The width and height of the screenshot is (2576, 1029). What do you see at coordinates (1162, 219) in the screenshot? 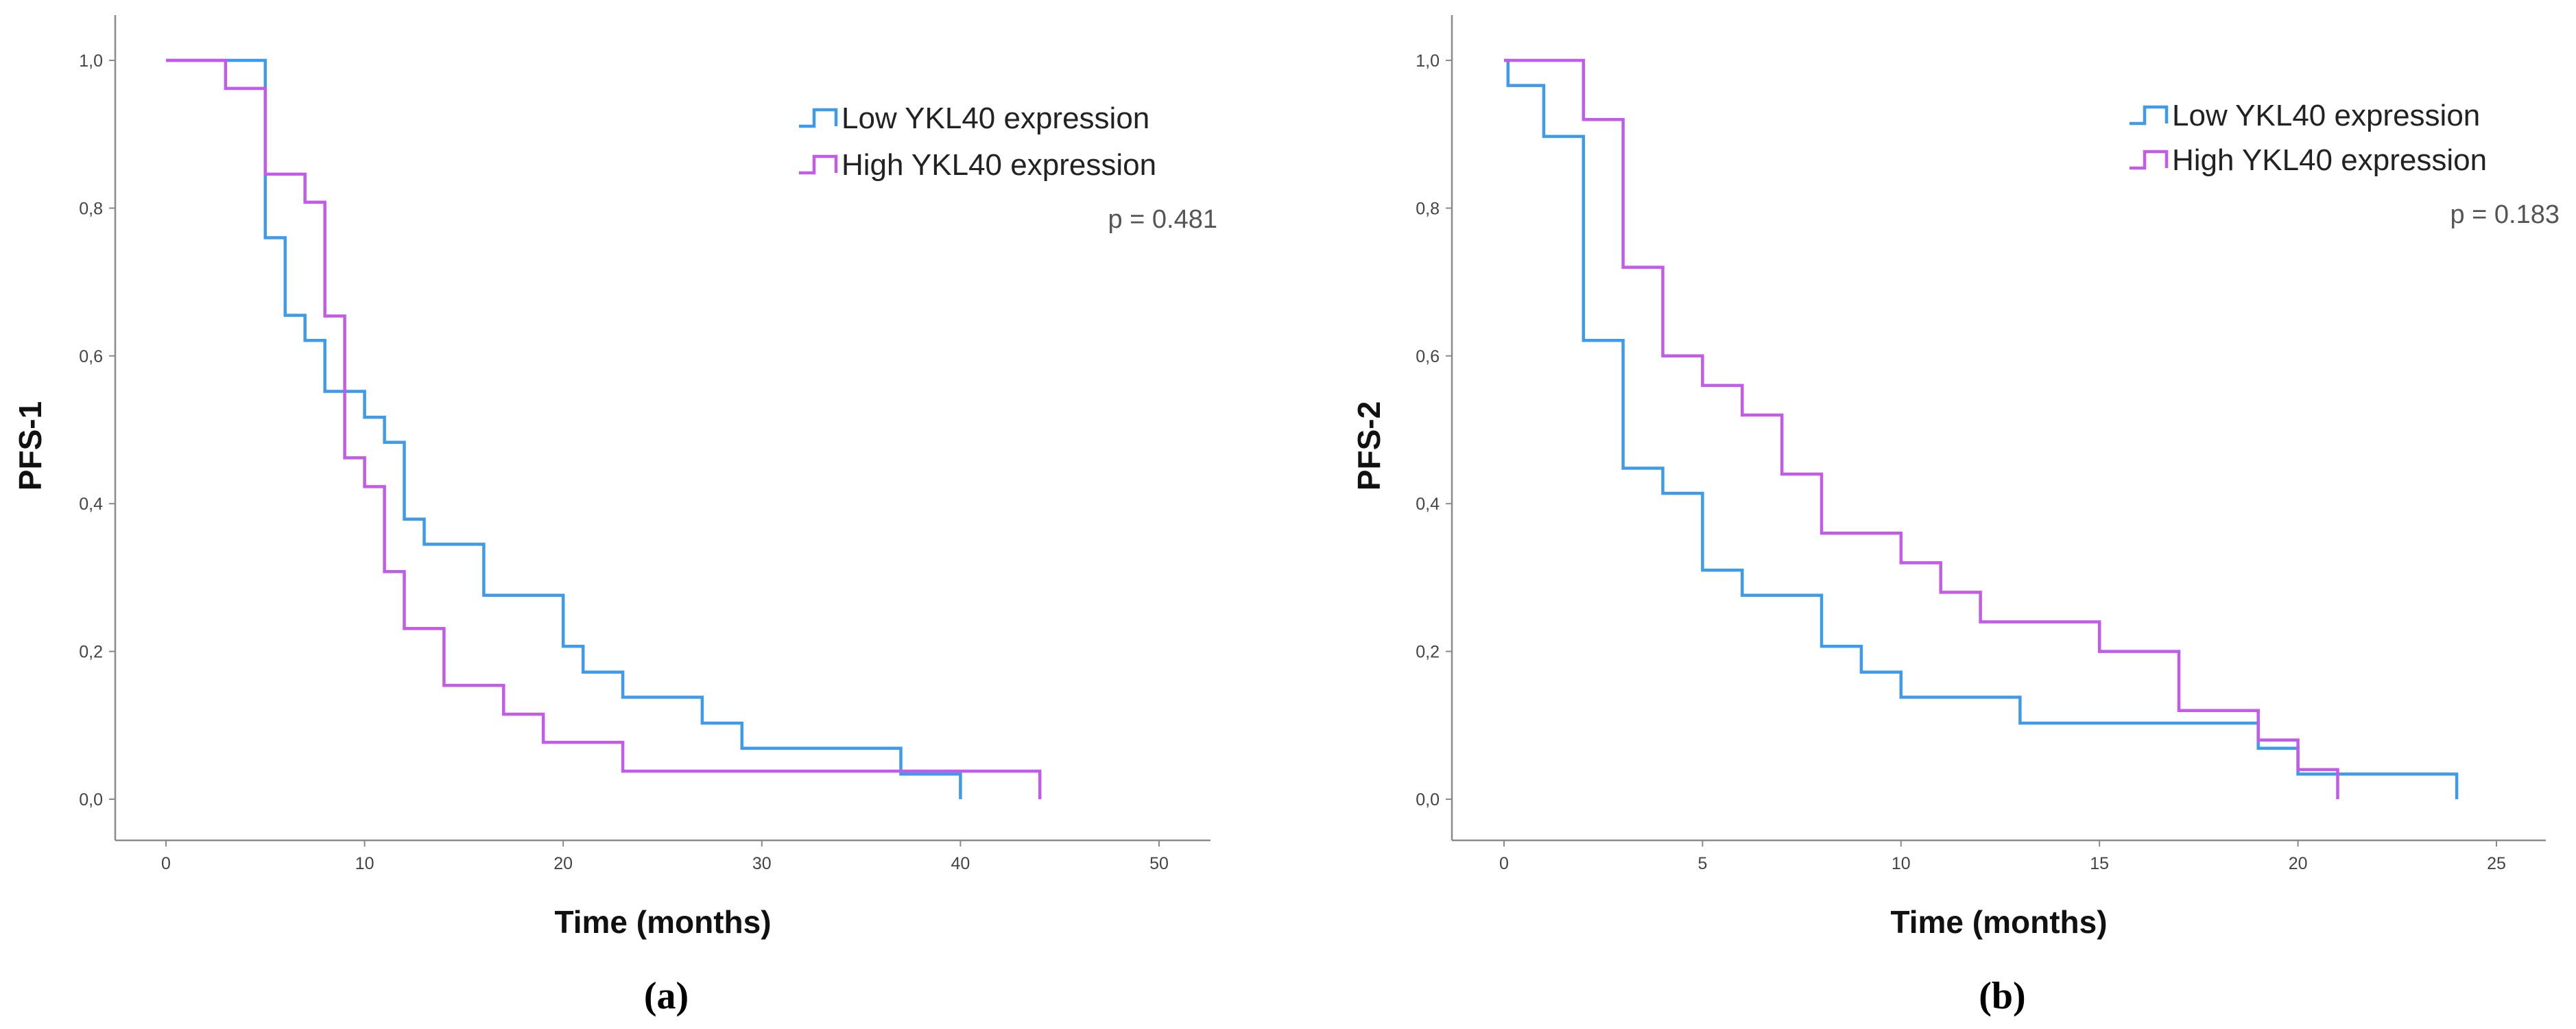
I see `p-value-annotation: p = 0.481` at bounding box center [1162, 219].